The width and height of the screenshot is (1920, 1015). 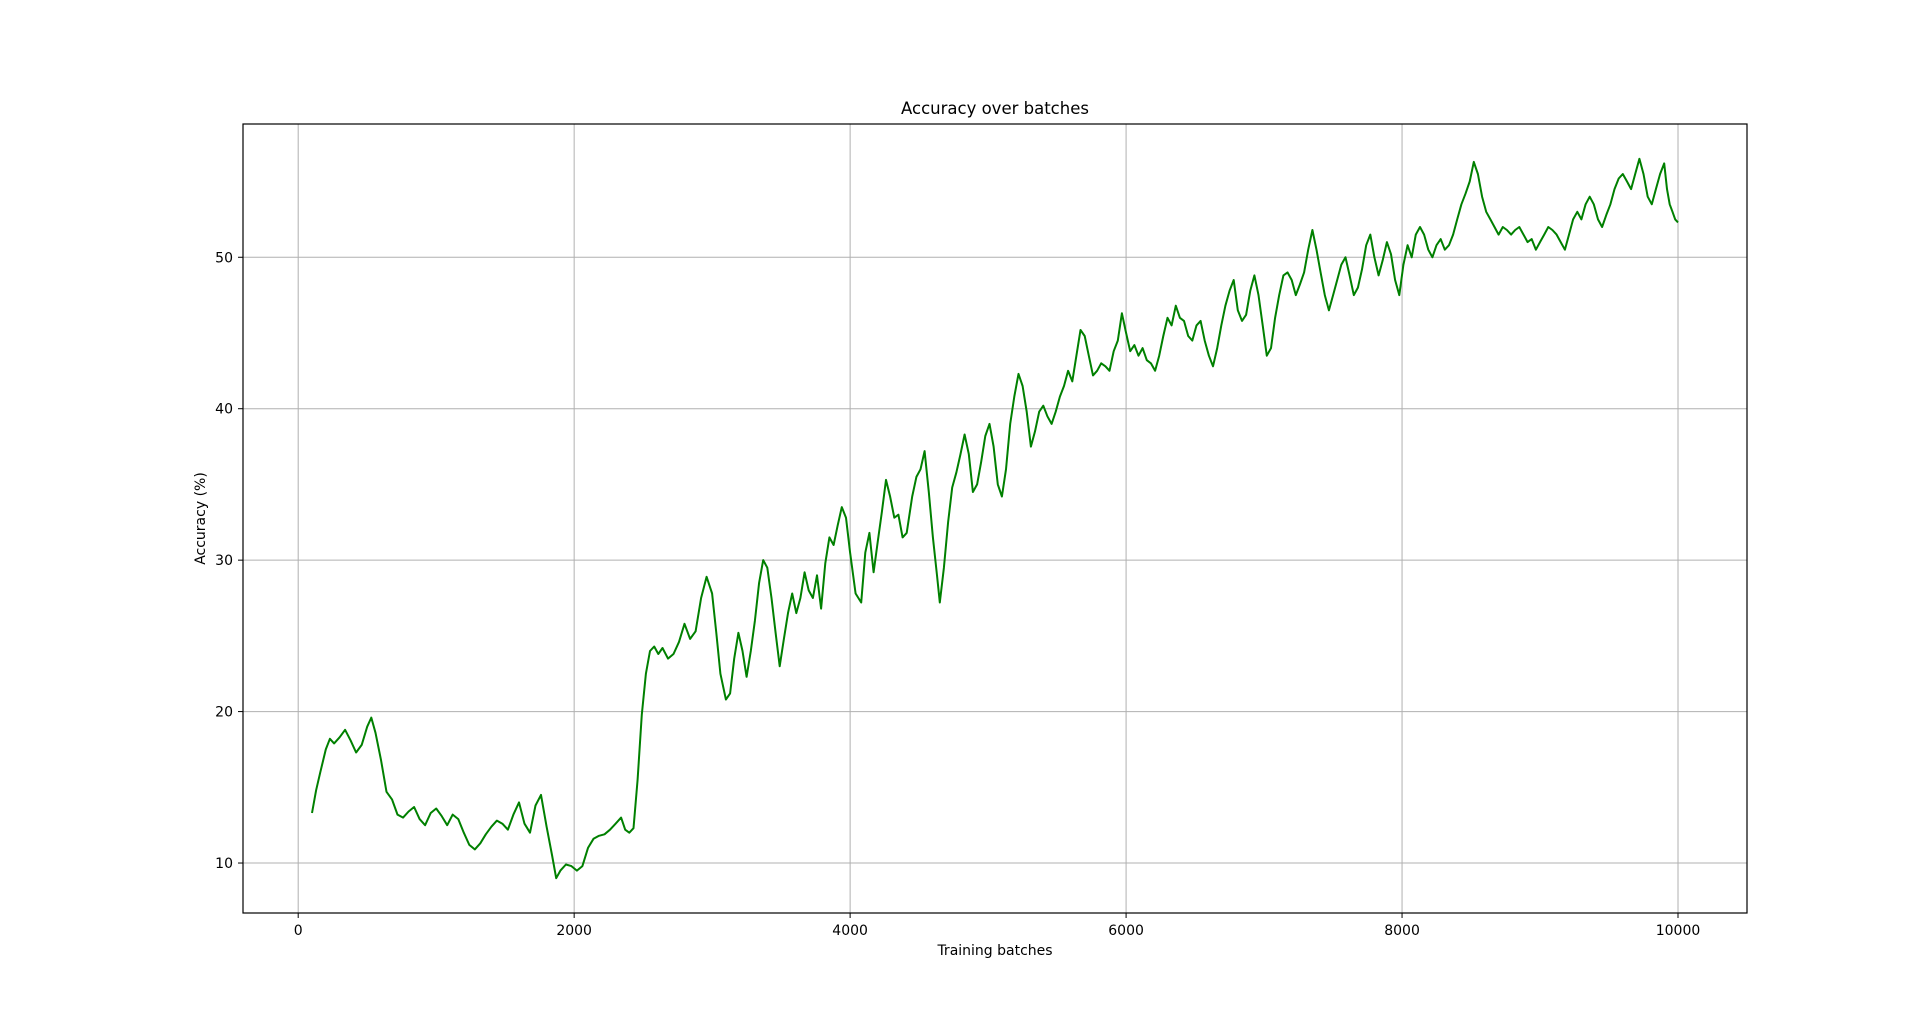 What do you see at coordinates (997, 926) in the screenshot?
I see `x-axis-ticks: 0 2000 4000 6000 8000 10000` at bounding box center [997, 926].